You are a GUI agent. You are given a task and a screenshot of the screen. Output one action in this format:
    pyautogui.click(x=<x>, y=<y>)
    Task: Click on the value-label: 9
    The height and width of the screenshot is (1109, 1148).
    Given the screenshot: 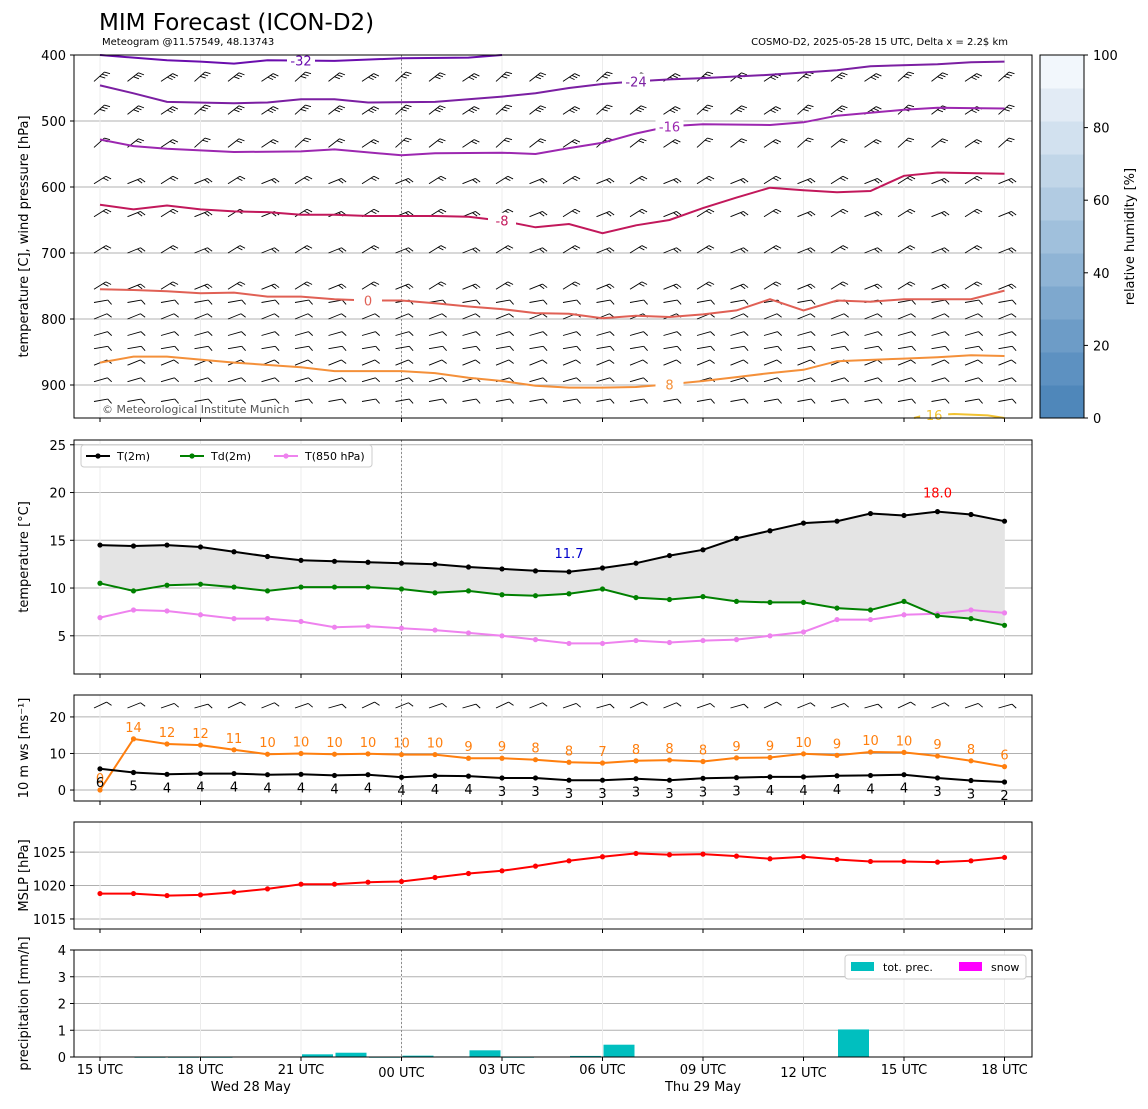 What is the action you would take?
    pyautogui.click(x=937, y=745)
    